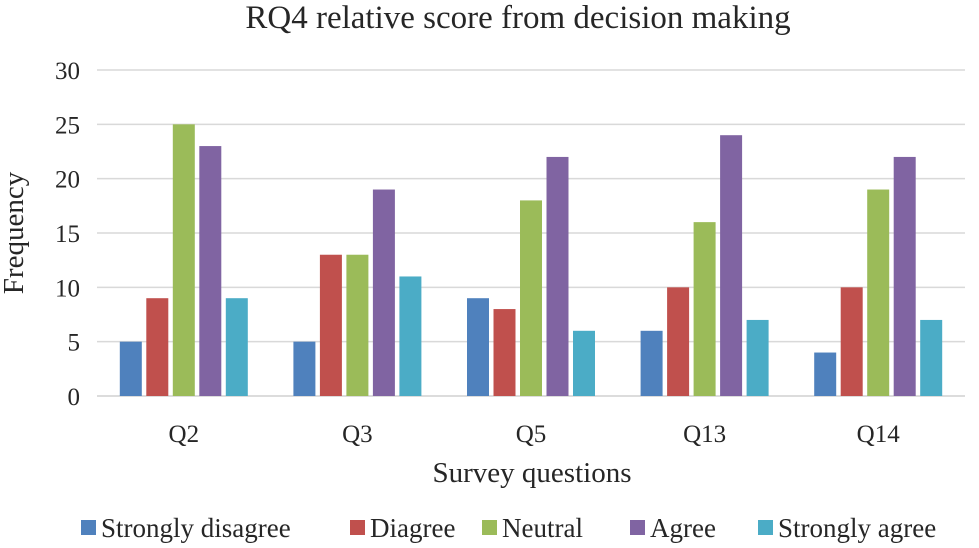 The height and width of the screenshot is (548, 979). Describe the element at coordinates (531, 434) in the screenshot. I see `x-tick-label: Q5` at that location.